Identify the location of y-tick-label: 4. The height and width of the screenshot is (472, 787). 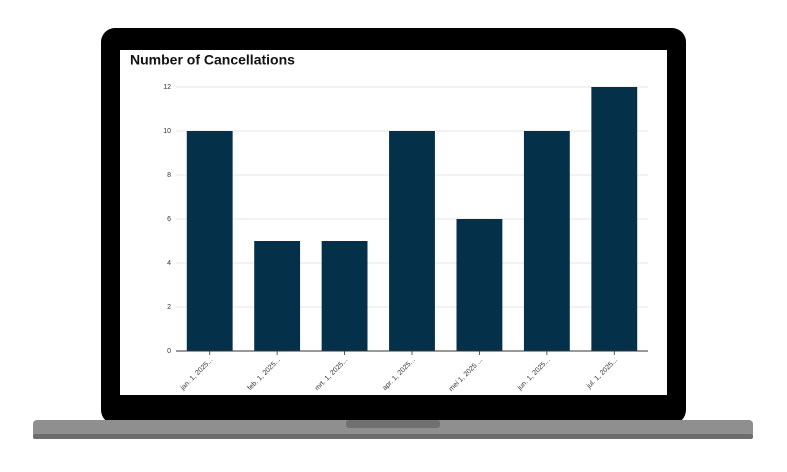
(169, 263).